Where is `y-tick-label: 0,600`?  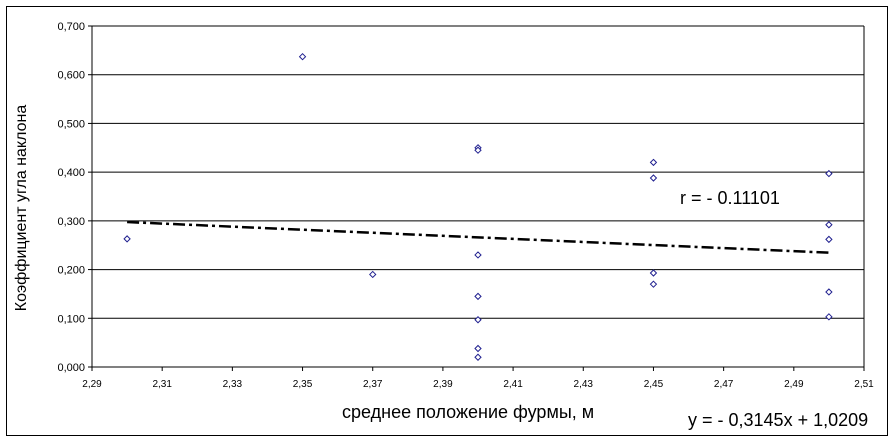
y-tick-label: 0,600 is located at coordinates (71, 76).